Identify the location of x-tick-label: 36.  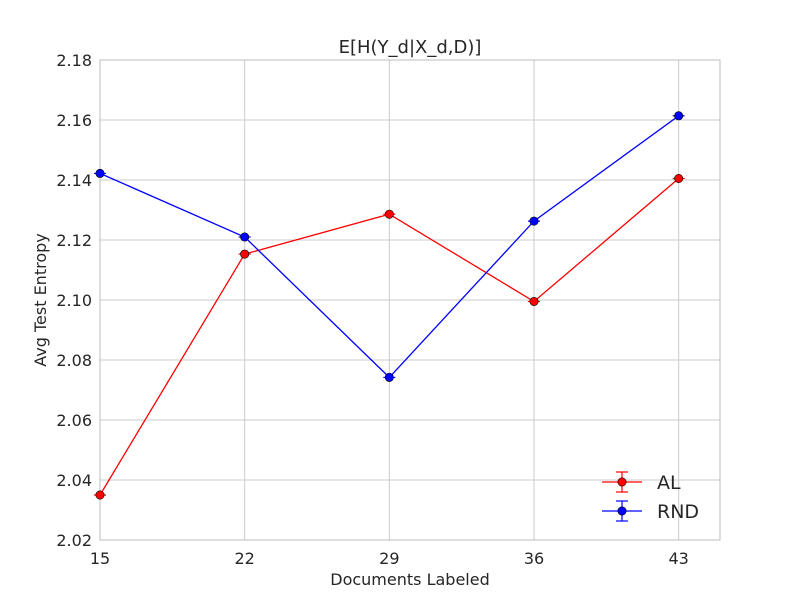
(534, 558).